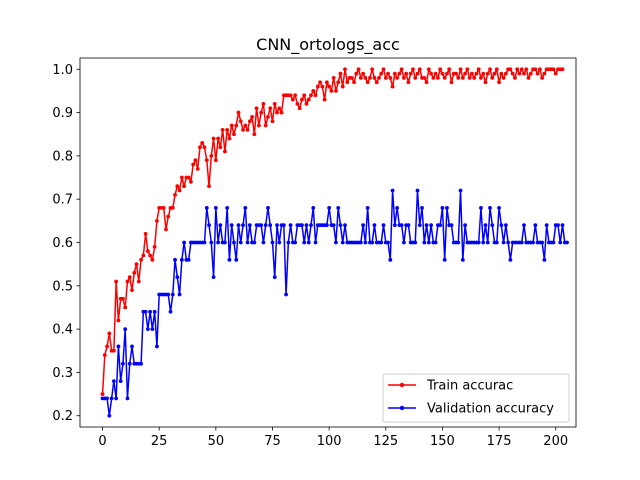  What do you see at coordinates (385, 441) in the screenshot?
I see `x-tick-label: 125` at bounding box center [385, 441].